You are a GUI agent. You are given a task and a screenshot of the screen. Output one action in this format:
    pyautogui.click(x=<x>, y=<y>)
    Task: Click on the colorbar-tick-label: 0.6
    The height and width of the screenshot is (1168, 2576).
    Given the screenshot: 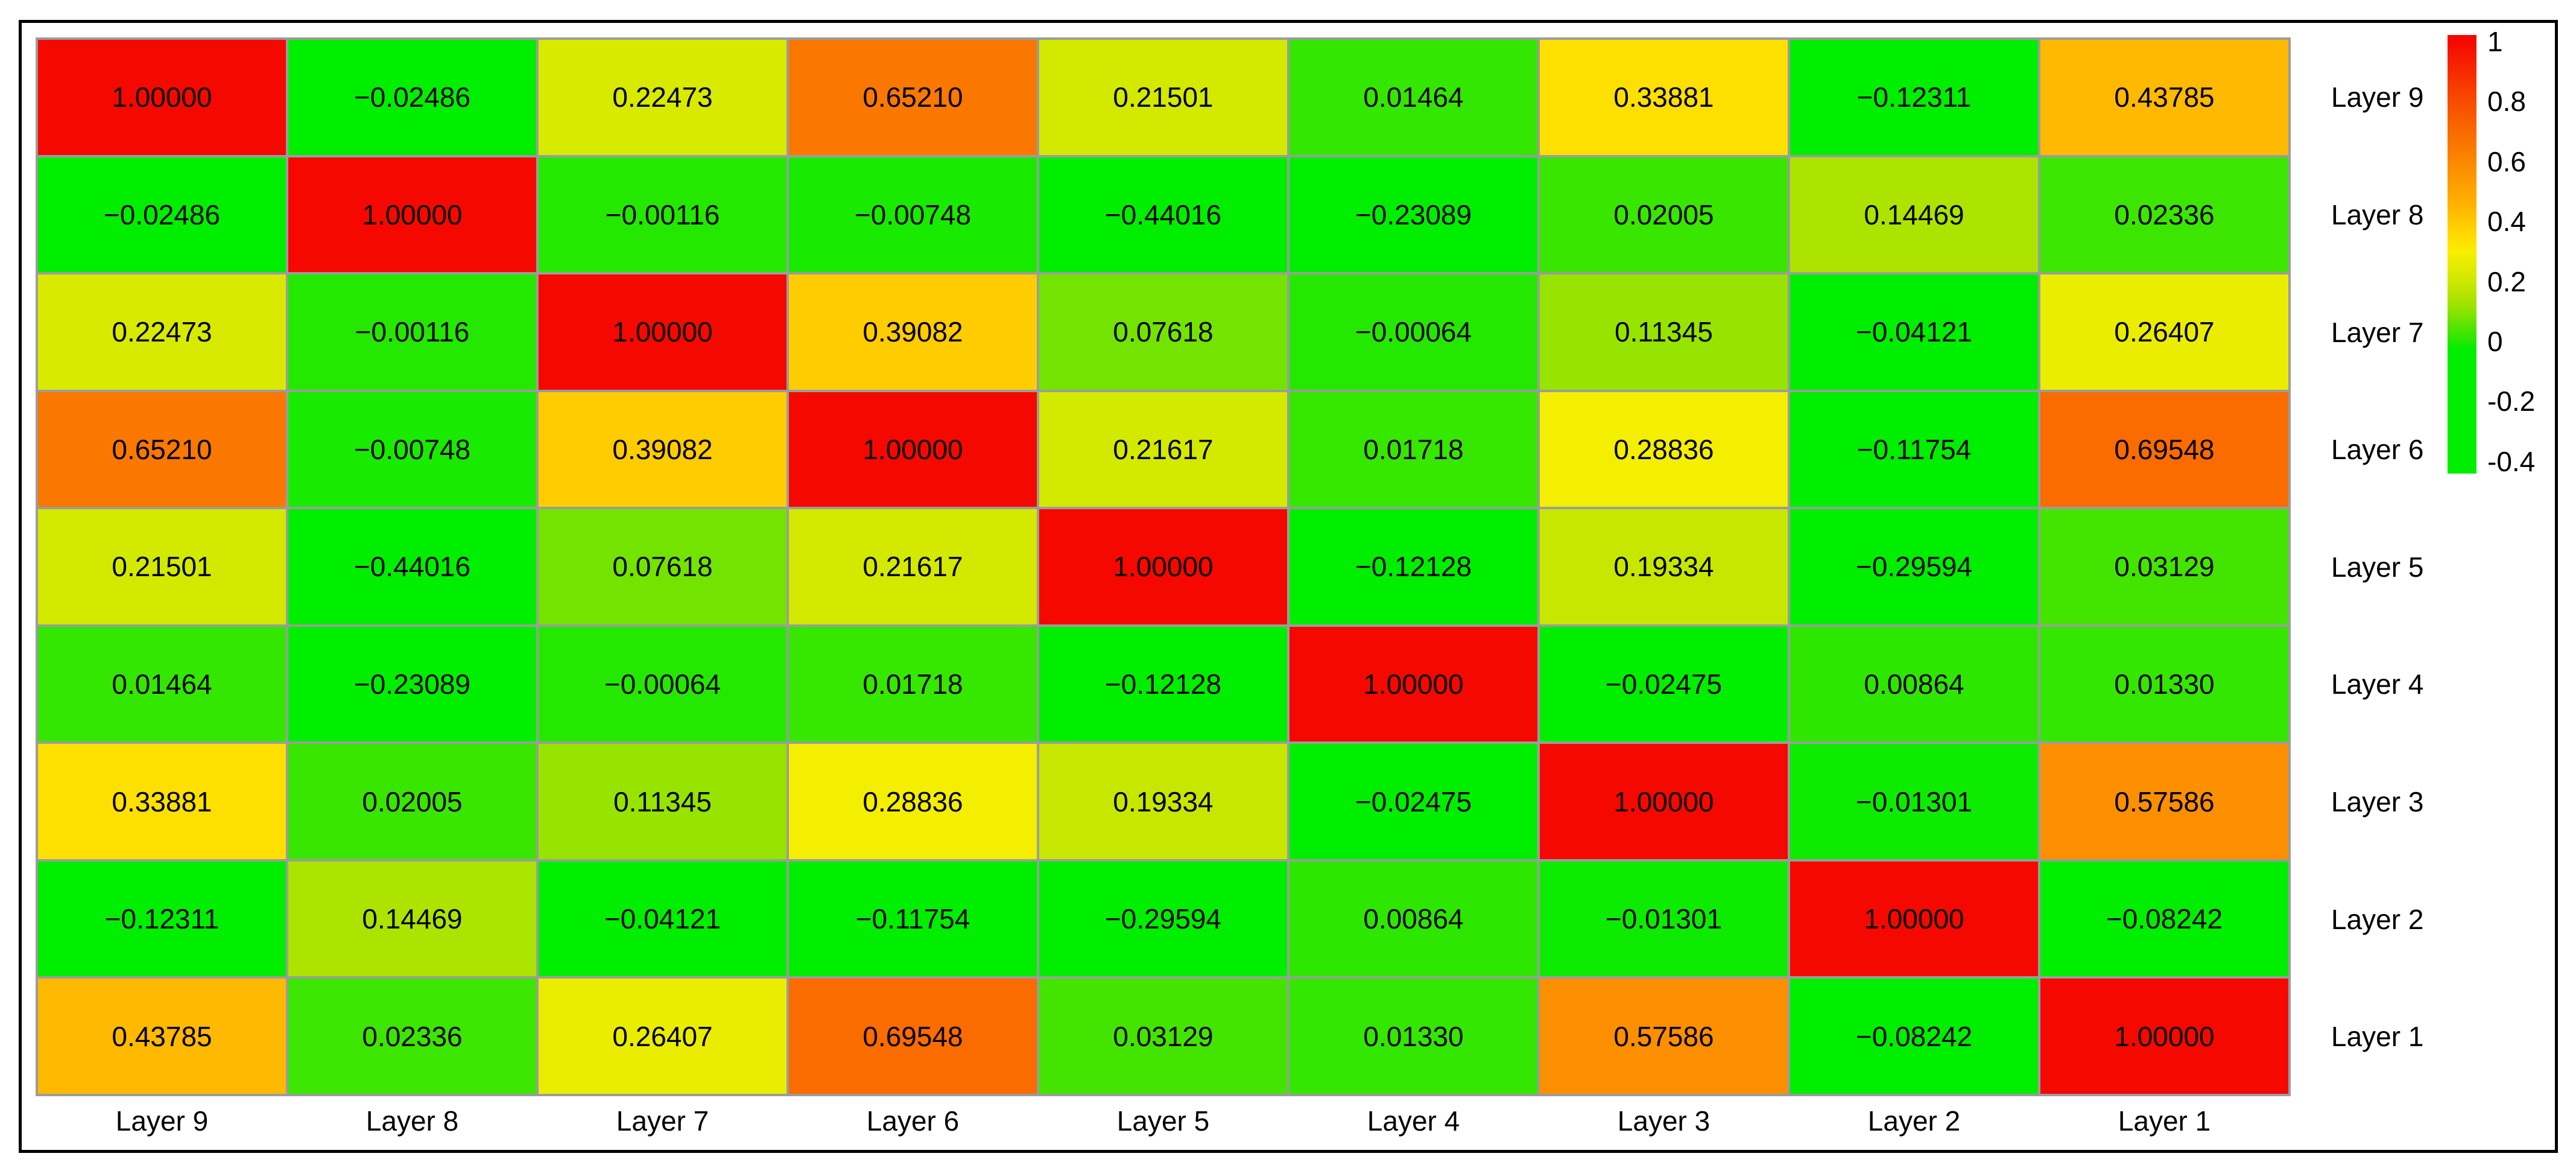 What is the action you would take?
    pyautogui.click(x=2506, y=161)
    